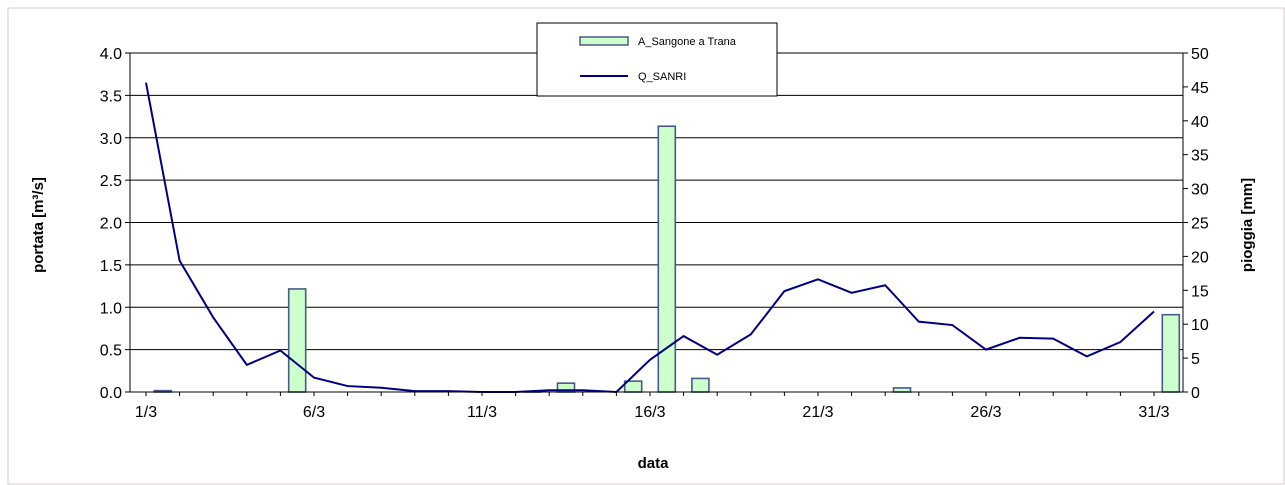 Image resolution: width=1285 pixels, height=485 pixels. I want to click on right-y-tick-label: 40, so click(1200, 122).